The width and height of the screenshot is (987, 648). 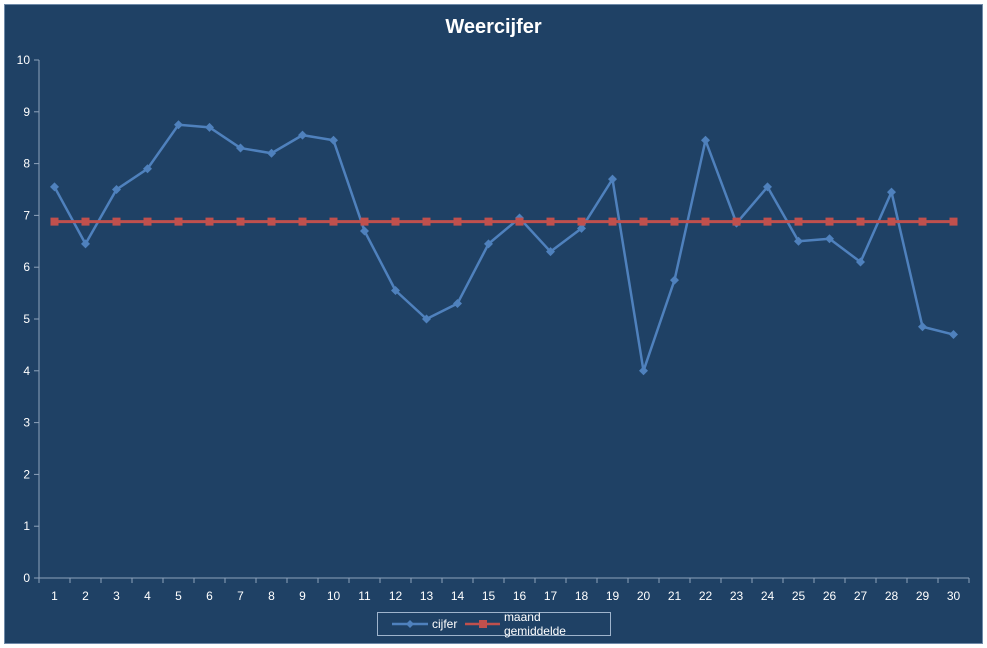 I want to click on y-tick-label: 4, so click(x=26, y=371).